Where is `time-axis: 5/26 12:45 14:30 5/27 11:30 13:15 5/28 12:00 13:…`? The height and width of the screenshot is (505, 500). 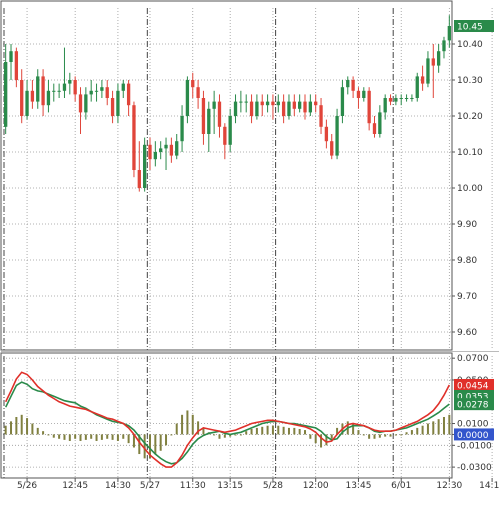
time-axis: 5/26 12:45 14:30 5/27 11:30 13:15 5/28 12:00 13:… is located at coordinates (258, 484).